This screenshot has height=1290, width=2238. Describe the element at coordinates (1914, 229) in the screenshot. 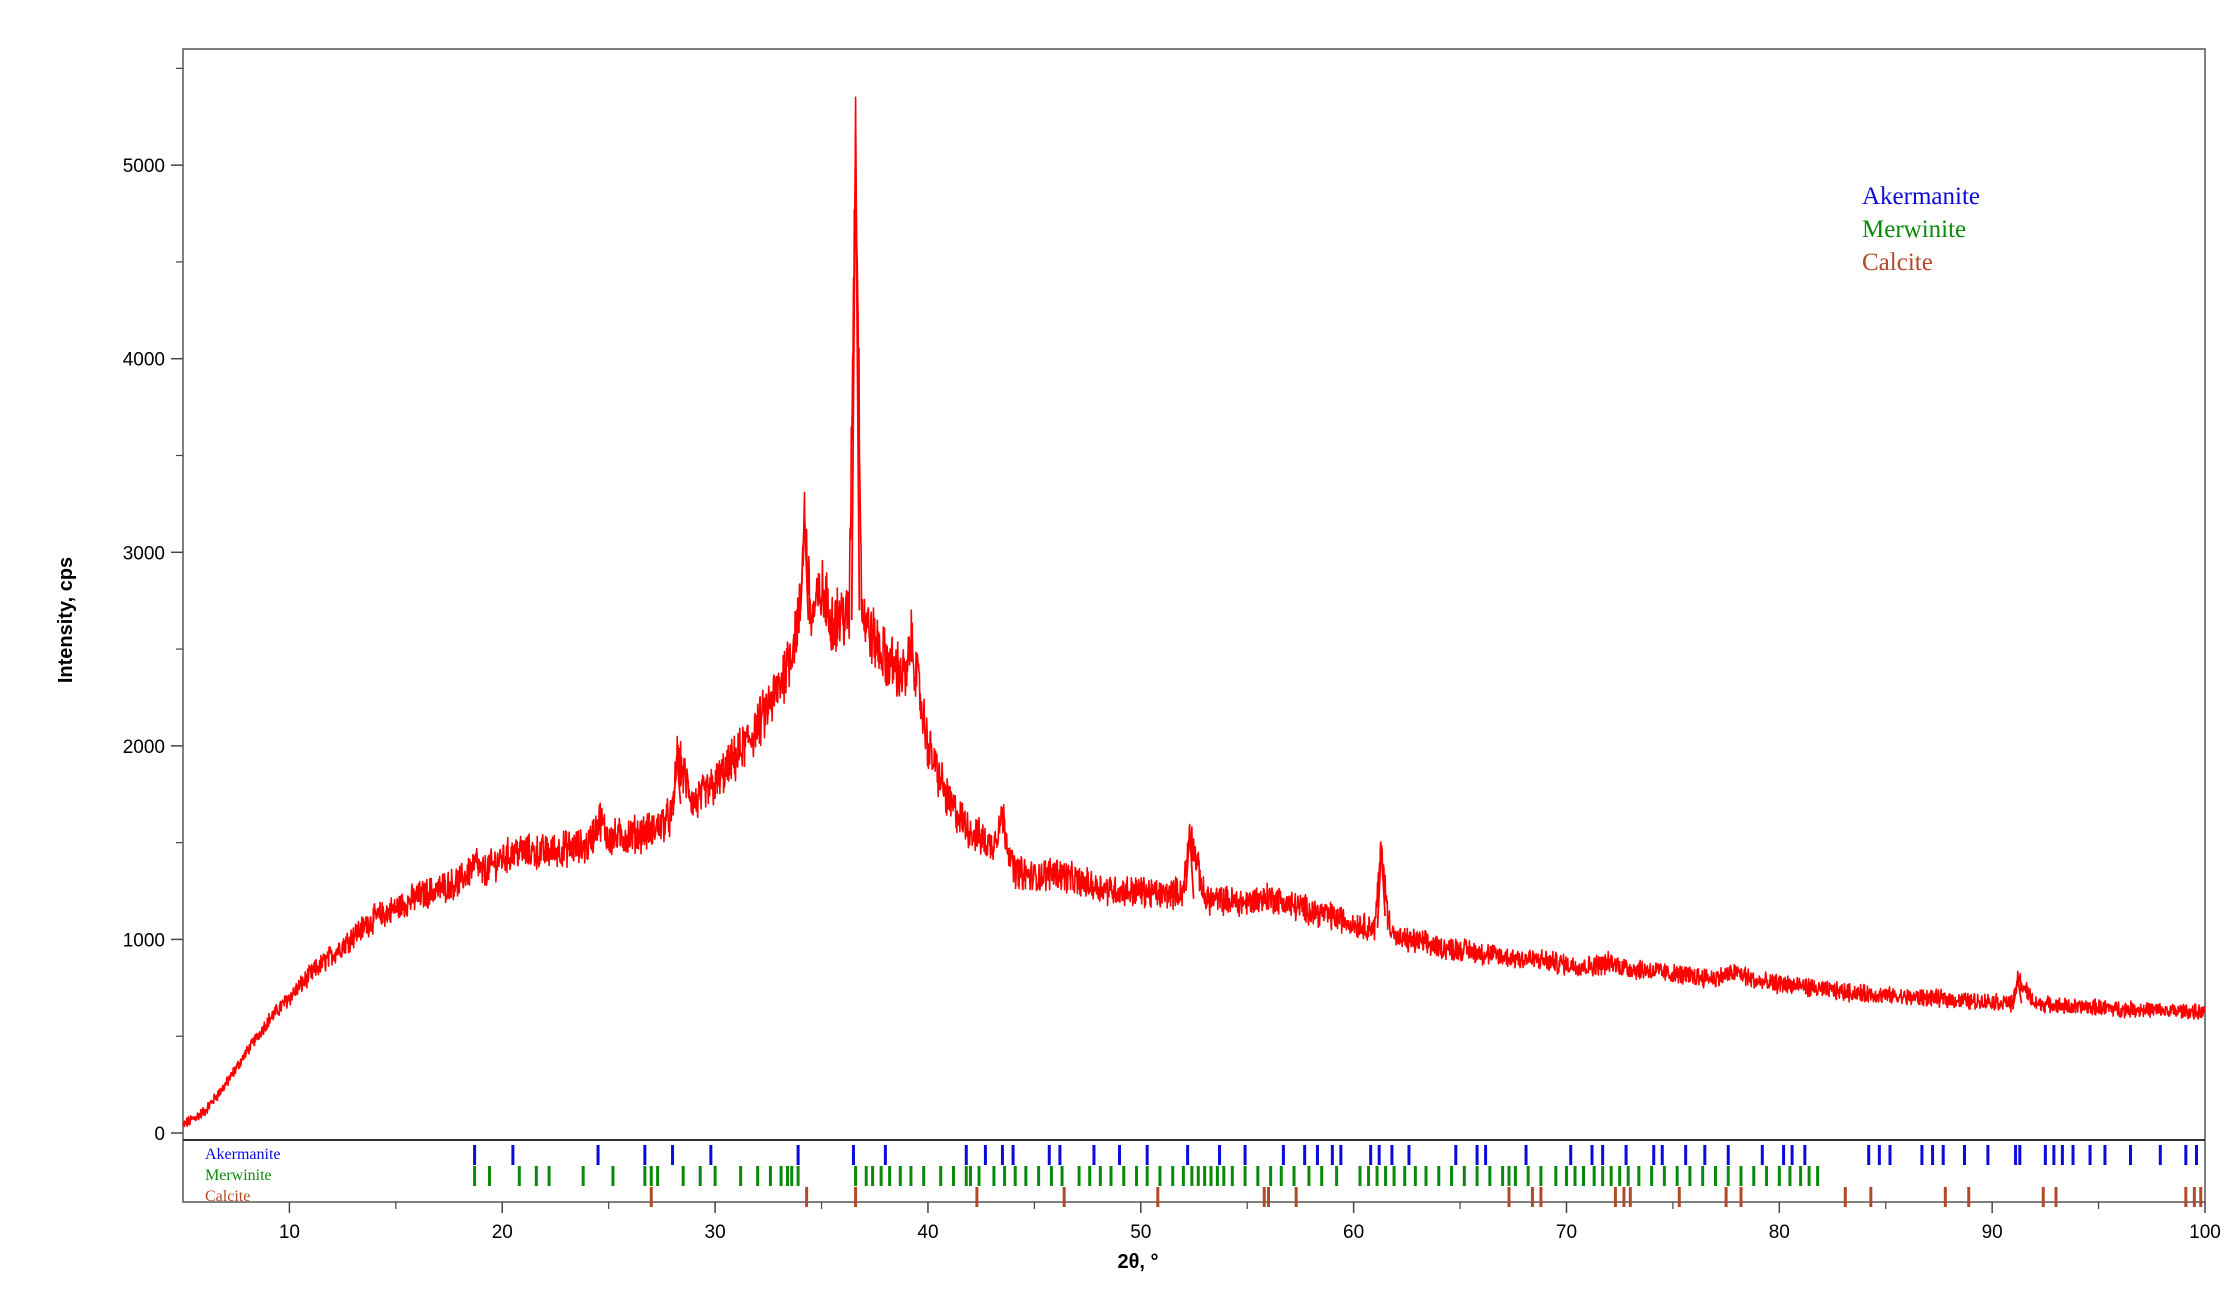

I see `legend-entry: Merwinite` at that location.